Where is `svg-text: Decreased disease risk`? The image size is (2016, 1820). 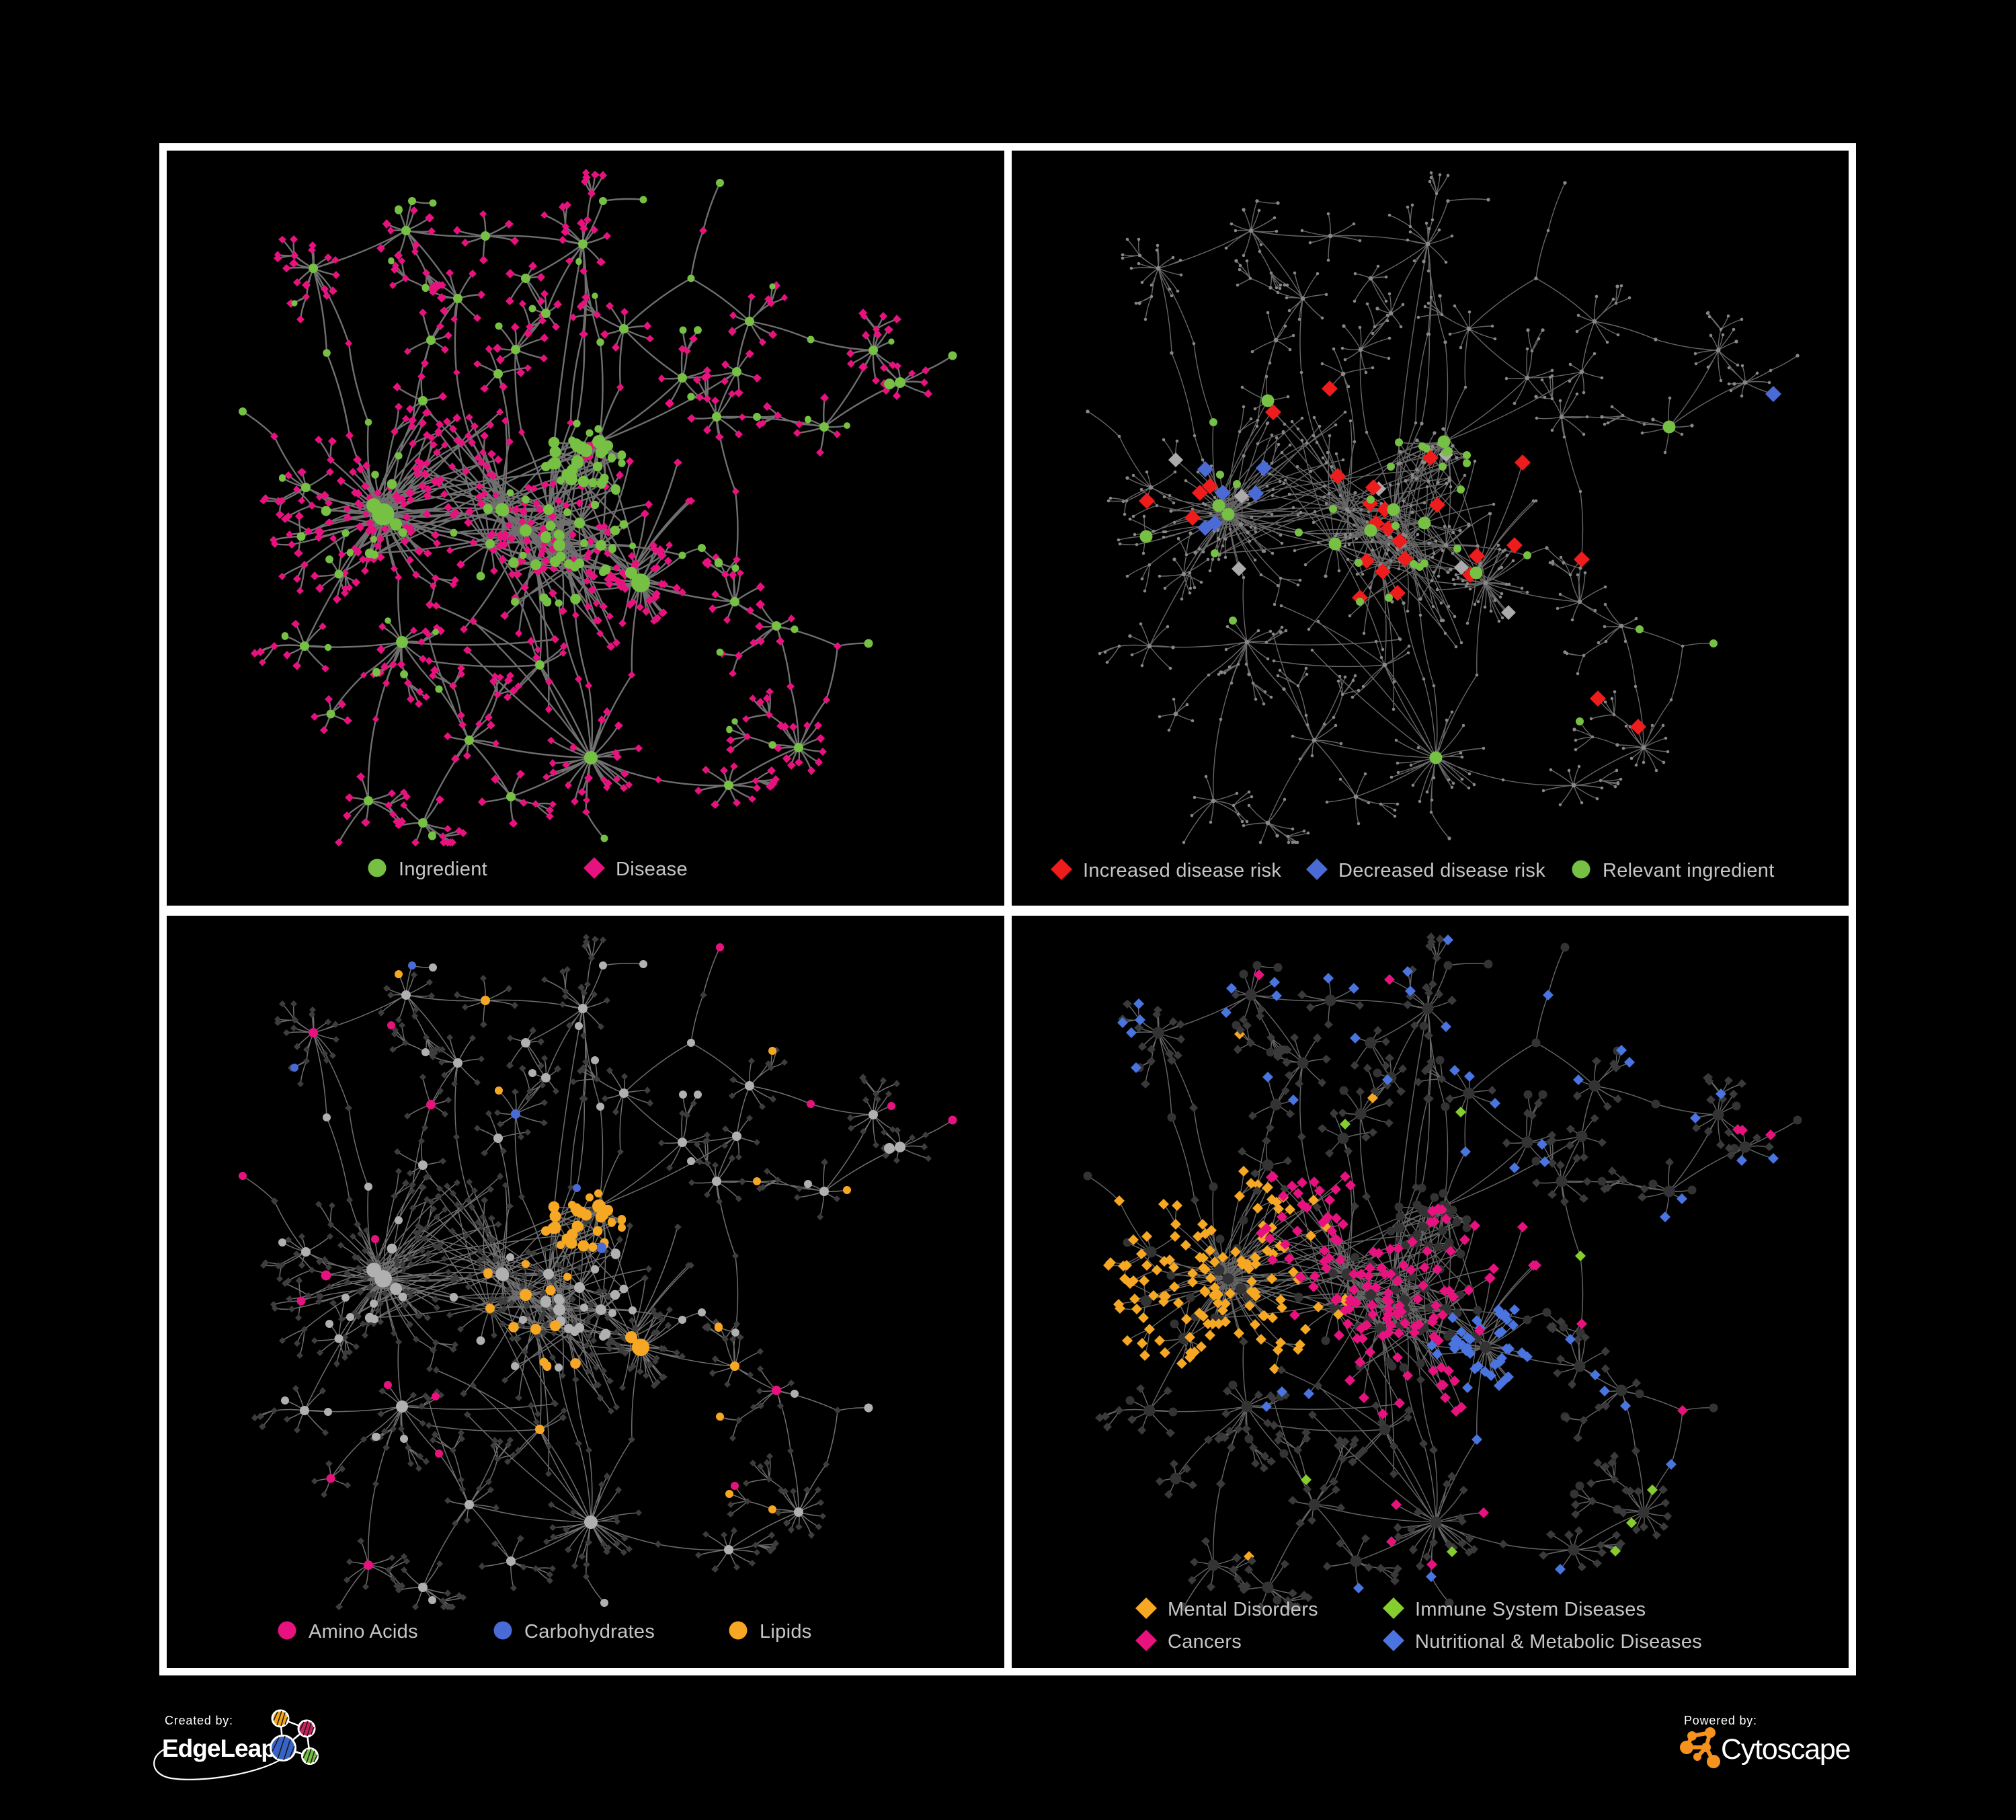 svg-text: Decreased disease risk is located at coordinates (1441, 870).